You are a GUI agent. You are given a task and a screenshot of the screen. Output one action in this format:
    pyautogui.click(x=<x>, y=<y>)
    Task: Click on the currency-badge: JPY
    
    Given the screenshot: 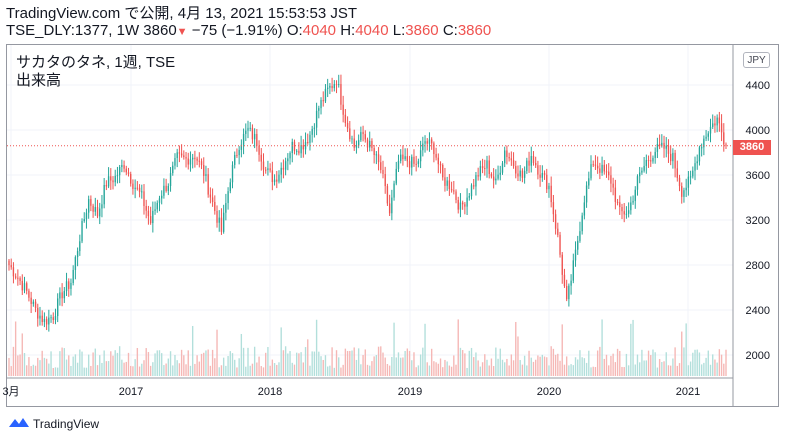 What is the action you would take?
    pyautogui.click(x=756, y=60)
    